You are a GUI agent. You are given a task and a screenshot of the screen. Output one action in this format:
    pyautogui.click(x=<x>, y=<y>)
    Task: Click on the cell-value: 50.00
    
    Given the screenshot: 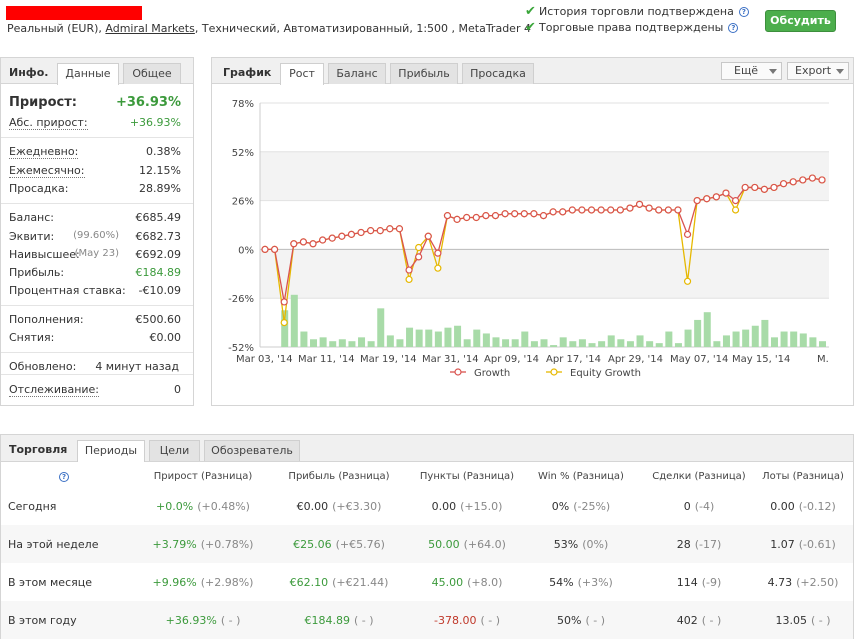 What is the action you would take?
    pyautogui.click(x=444, y=544)
    